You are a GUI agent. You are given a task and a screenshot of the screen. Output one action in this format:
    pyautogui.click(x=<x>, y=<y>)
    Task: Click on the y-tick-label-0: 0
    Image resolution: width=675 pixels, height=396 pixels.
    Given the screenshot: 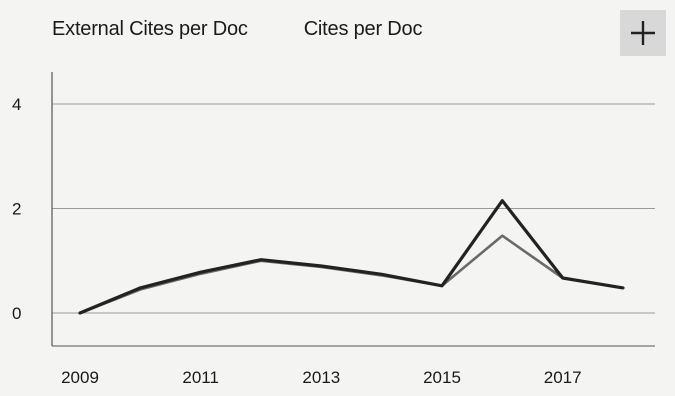 What is the action you would take?
    pyautogui.click(x=16, y=313)
    